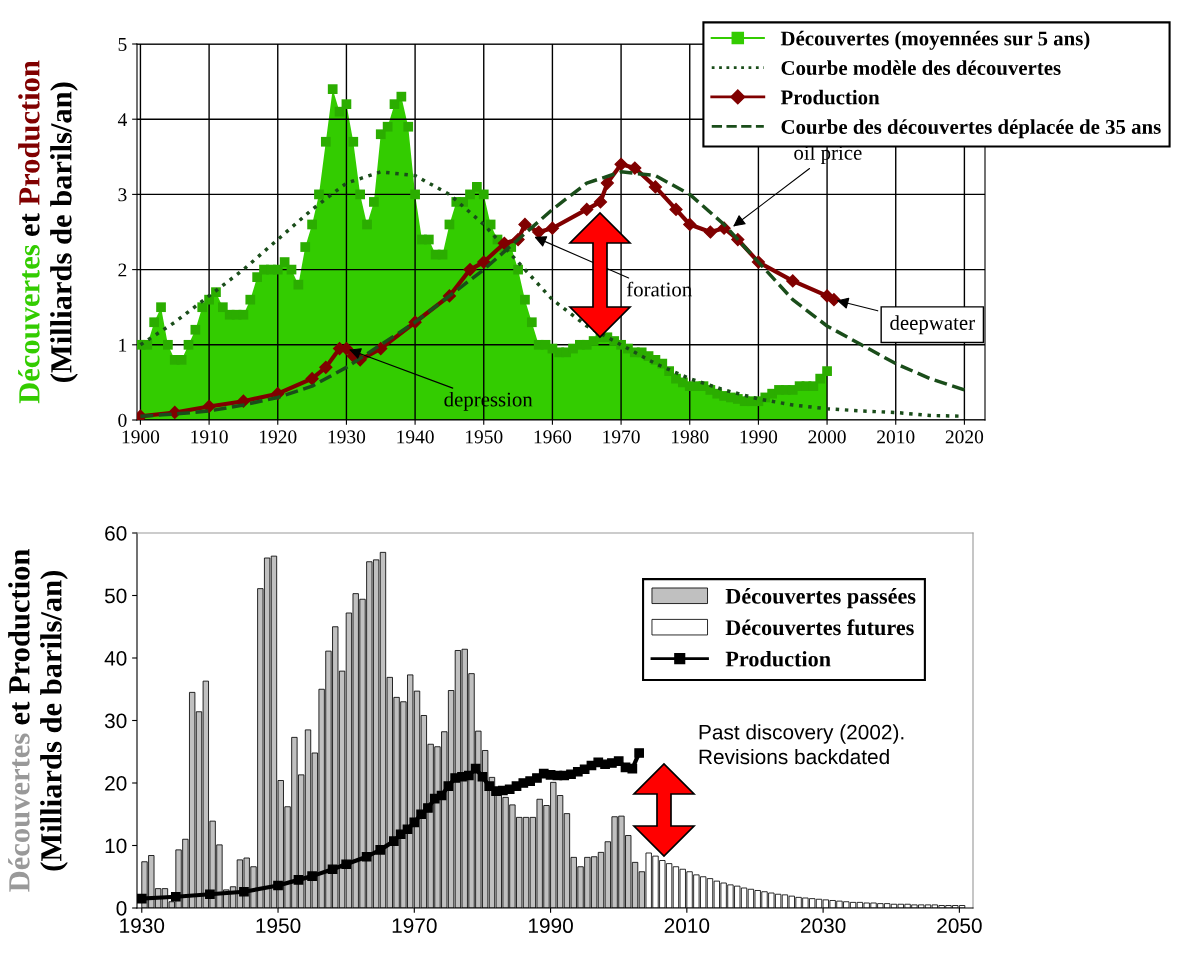 This screenshot has height=958, width=1185. I want to click on x-tick-label: 1980, so click(690, 437).